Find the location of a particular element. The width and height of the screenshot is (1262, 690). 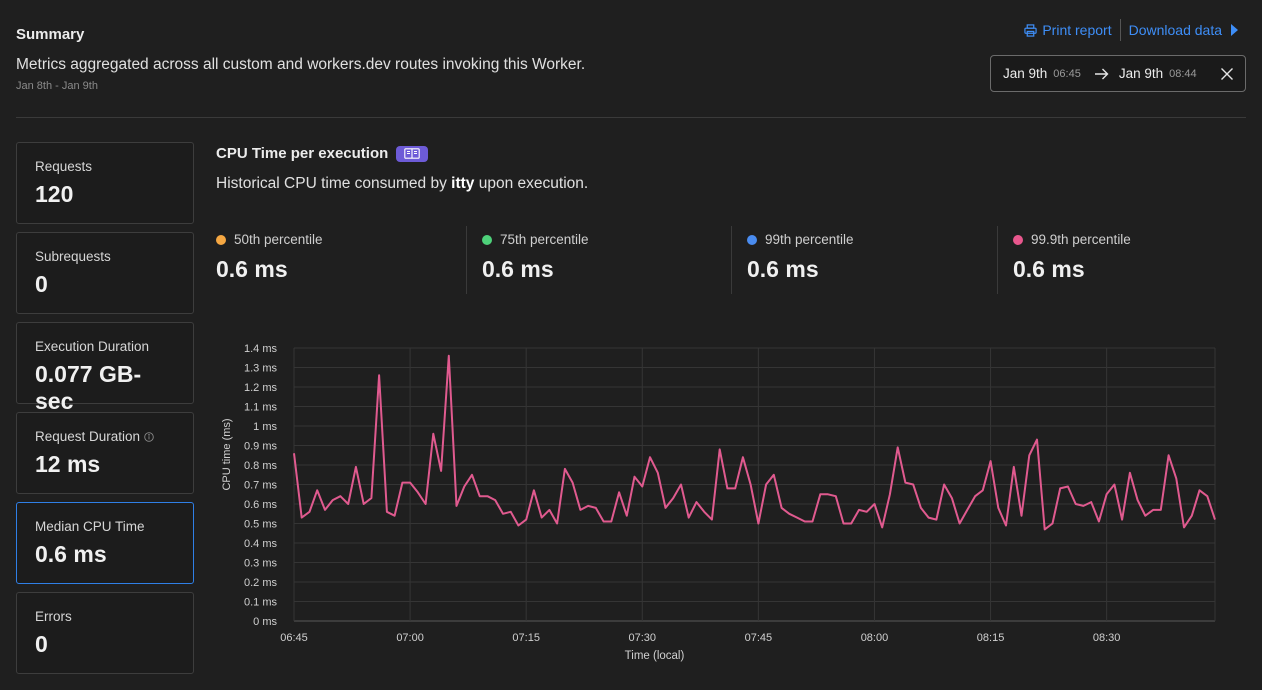

y-tick-label: 1.1 ms is located at coordinates (261, 408).